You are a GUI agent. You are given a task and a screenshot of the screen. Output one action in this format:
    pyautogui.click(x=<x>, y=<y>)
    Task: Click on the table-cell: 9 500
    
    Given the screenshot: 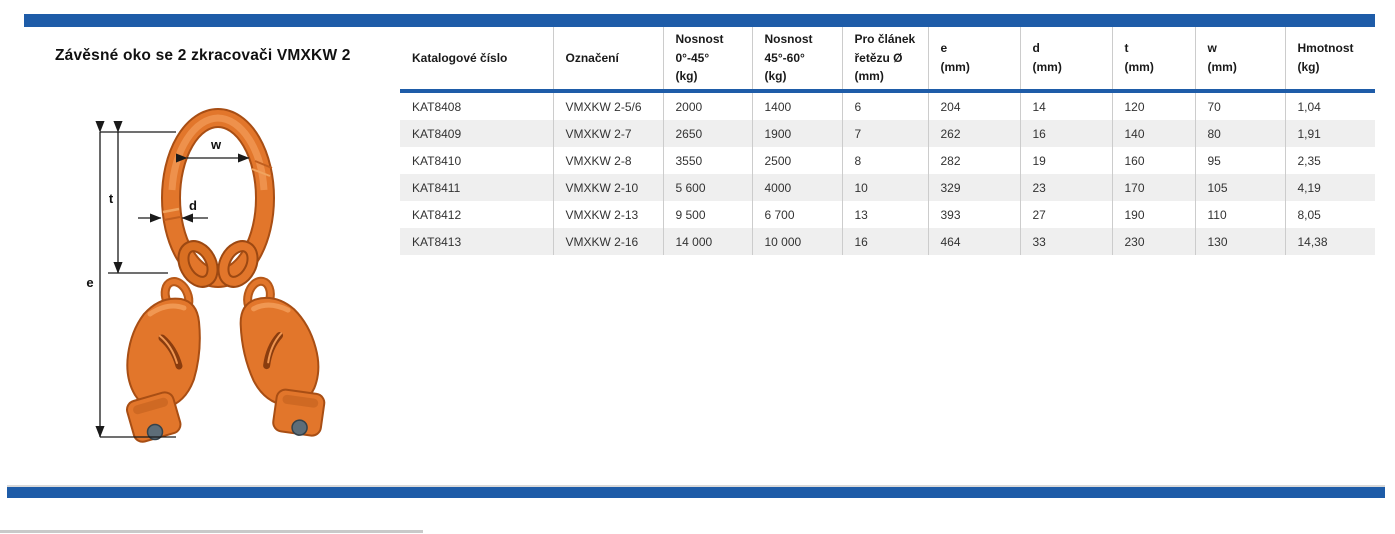 What is the action you would take?
    pyautogui.click(x=707, y=214)
    